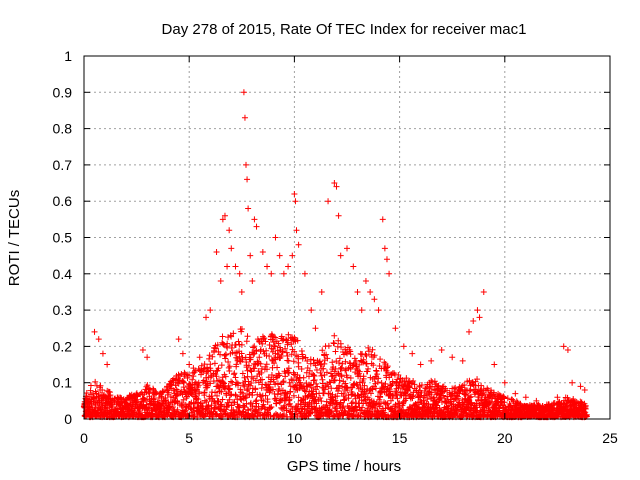 The image size is (640, 480). Describe the element at coordinates (63, 274) in the screenshot. I see `y-tick-label: 0.4` at that location.